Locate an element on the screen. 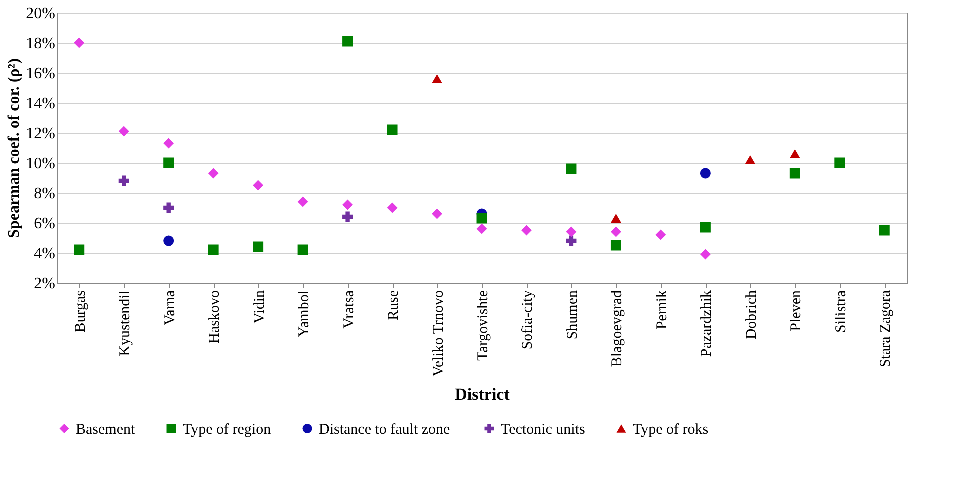 The width and height of the screenshot is (976, 503). x-tick-label: Targovishte is located at coordinates (484, 325).